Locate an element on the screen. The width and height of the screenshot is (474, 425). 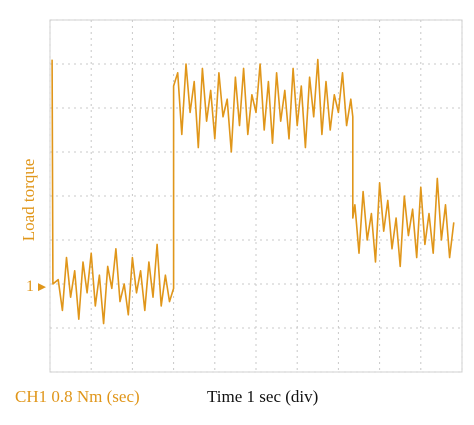
channel-marker is located at coordinates (42, 287).